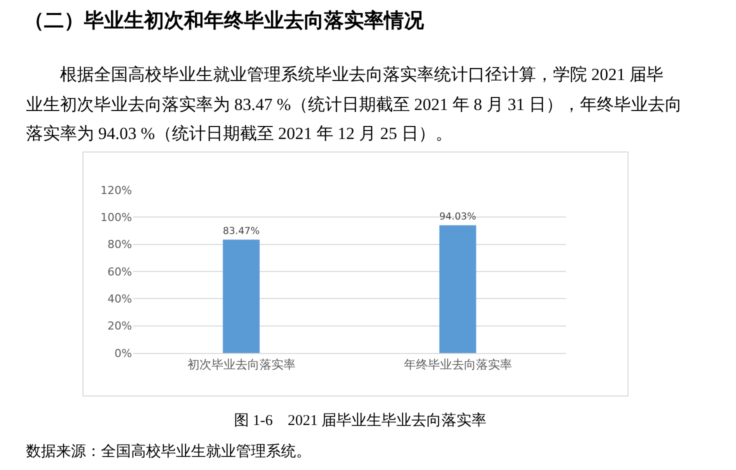  Describe the element at coordinates (116, 190) in the screenshot. I see `y-tick-label: 120%` at that location.